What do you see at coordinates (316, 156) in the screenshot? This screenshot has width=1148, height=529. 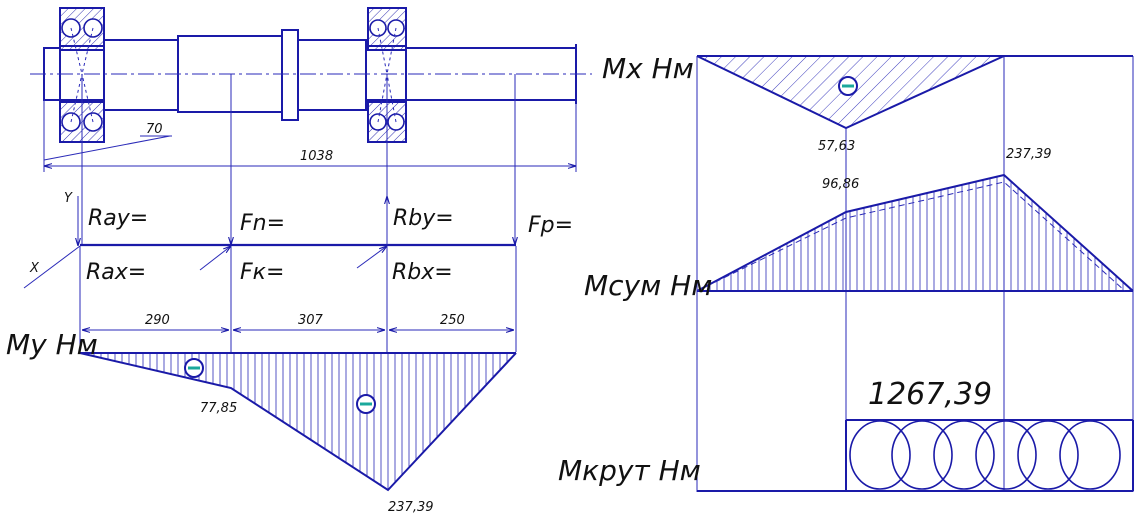 I see `dim-1038: 1038` at bounding box center [316, 156].